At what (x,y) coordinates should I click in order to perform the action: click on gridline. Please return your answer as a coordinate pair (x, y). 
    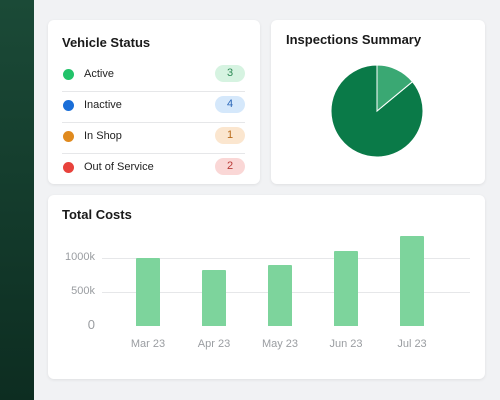
    Looking at the image, I should click on (286, 258).